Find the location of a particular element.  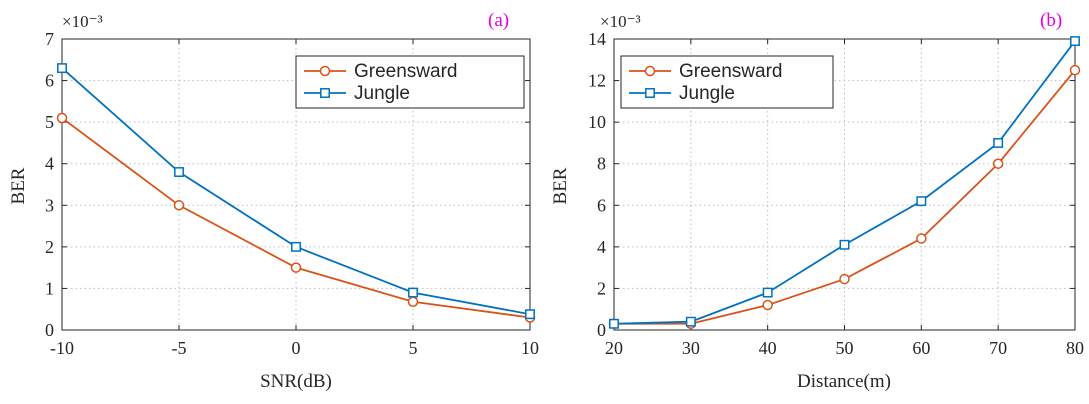

chart-a-x-tick-label: 0 is located at coordinates (296, 348).